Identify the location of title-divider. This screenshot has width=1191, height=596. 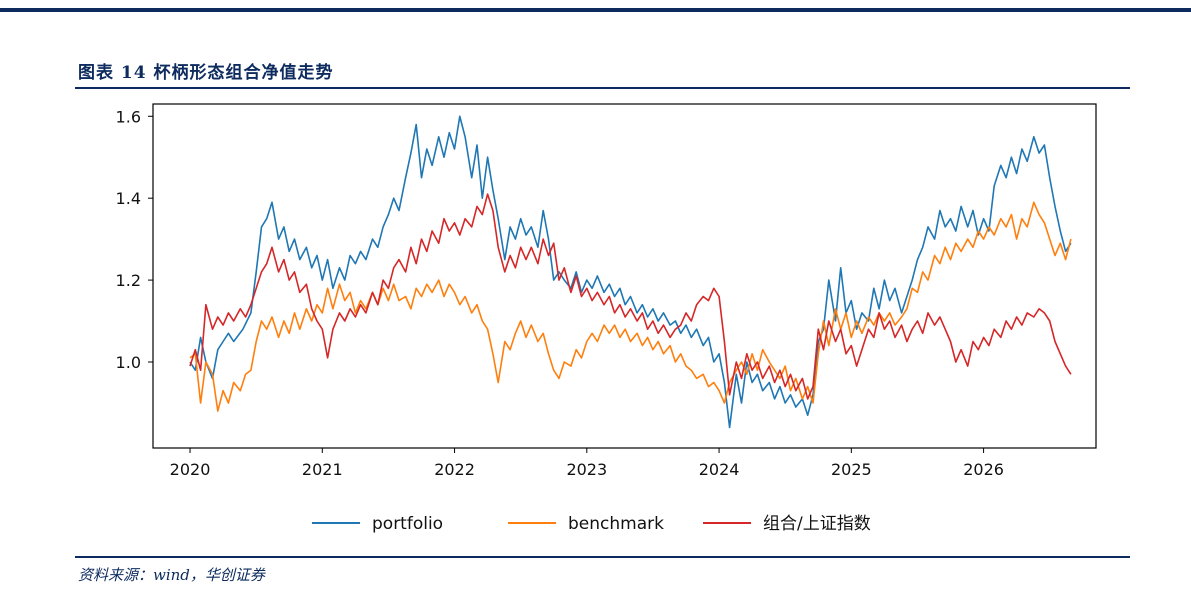
(602, 88).